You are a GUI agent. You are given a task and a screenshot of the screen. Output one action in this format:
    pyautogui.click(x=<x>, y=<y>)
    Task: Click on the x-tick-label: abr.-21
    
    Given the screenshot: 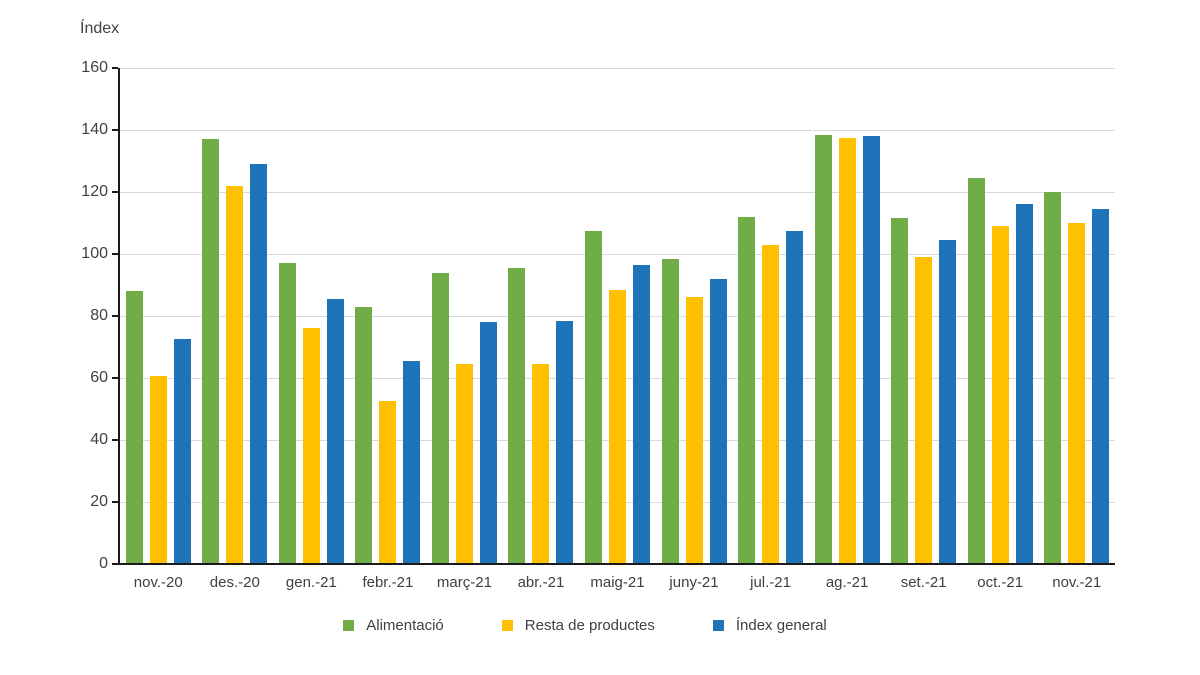 What is the action you would take?
    pyautogui.click(x=541, y=582)
    